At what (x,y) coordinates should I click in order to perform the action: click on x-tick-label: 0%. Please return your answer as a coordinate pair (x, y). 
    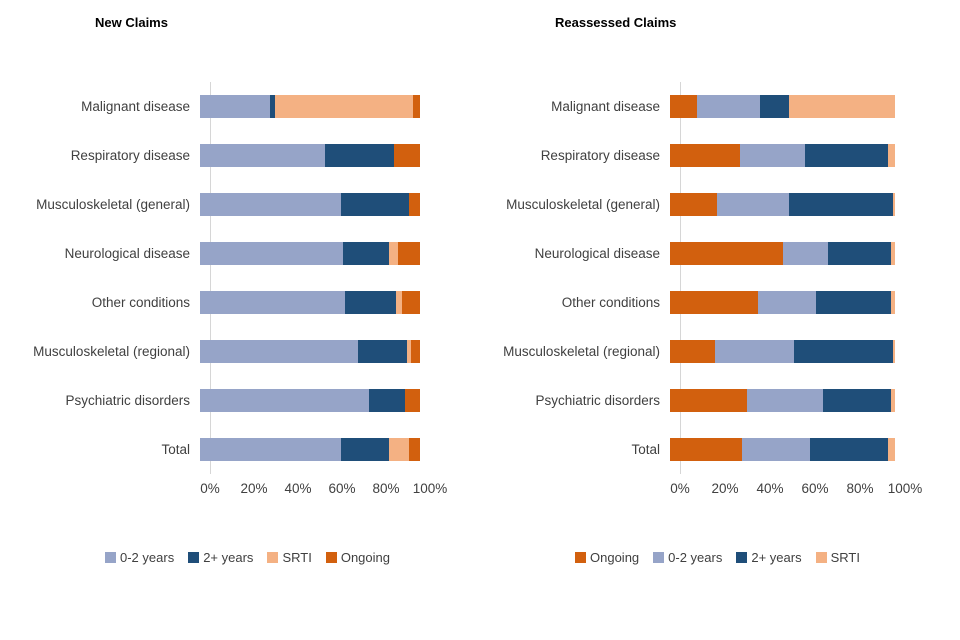
    Looking at the image, I should click on (680, 488).